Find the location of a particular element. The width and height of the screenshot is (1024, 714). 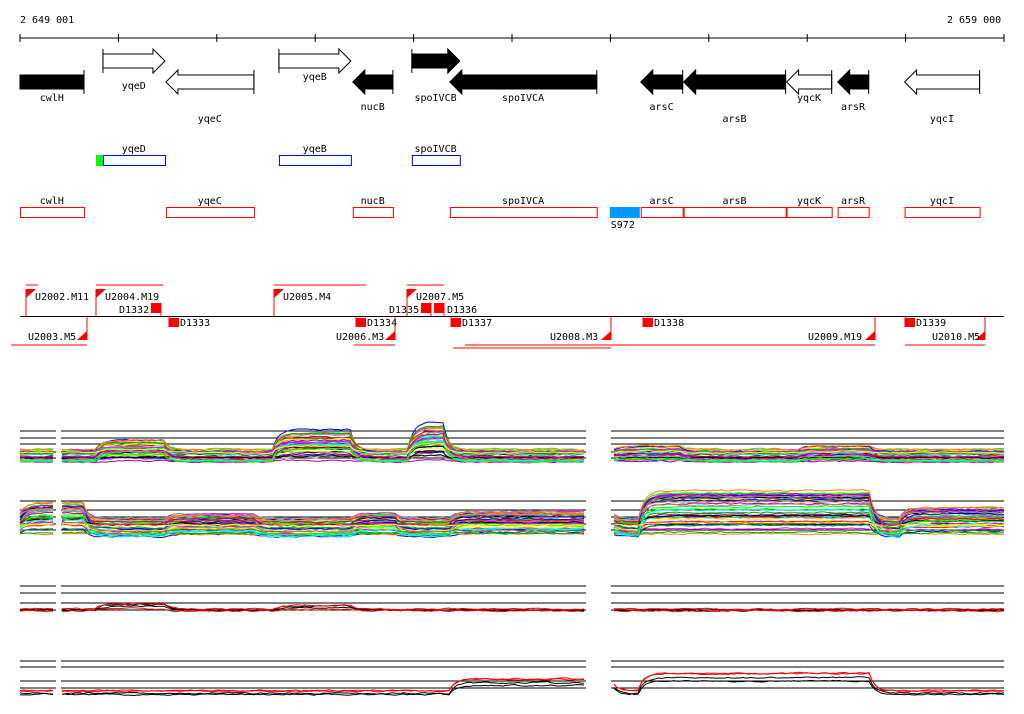

gene-label: arsR is located at coordinates (853, 107).